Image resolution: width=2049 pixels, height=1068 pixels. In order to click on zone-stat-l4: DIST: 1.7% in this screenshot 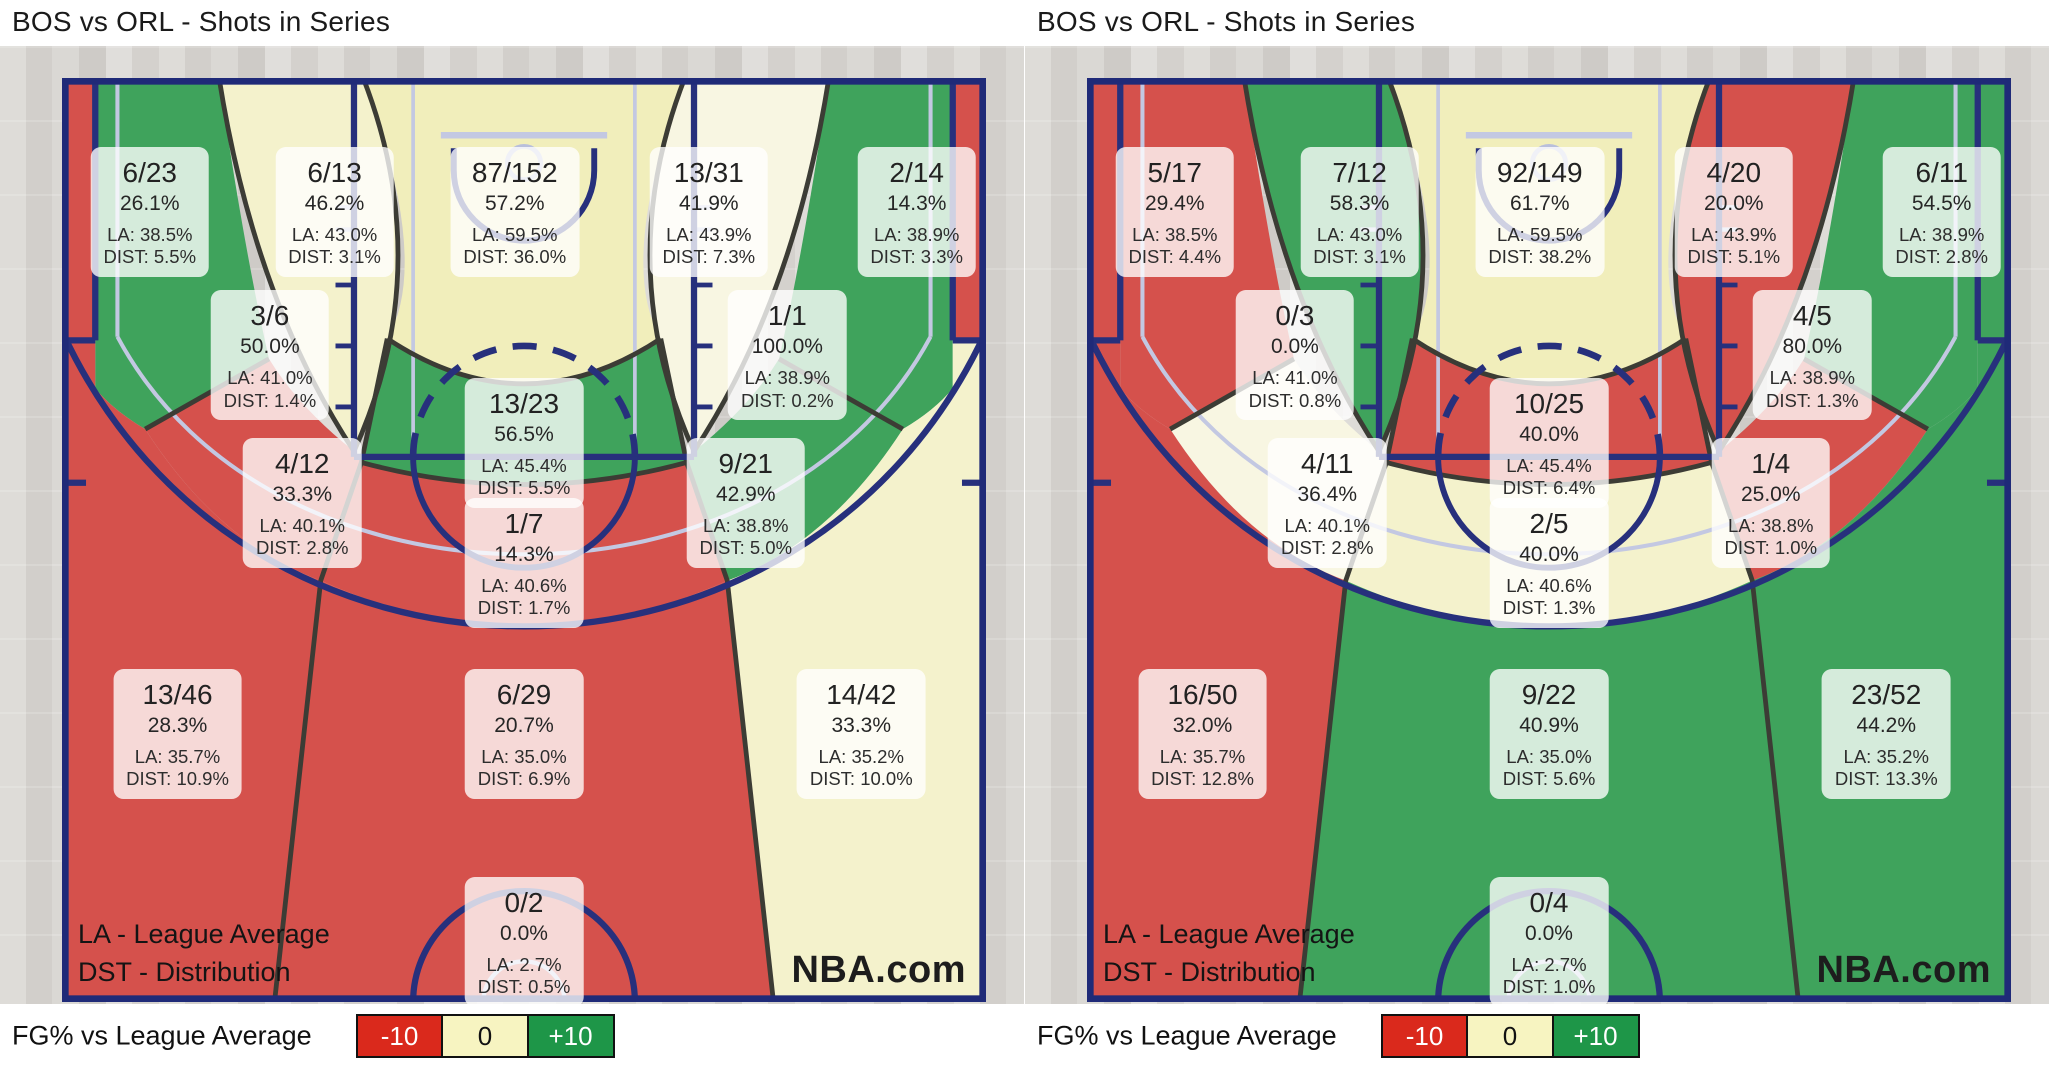, I will do `click(524, 608)`.